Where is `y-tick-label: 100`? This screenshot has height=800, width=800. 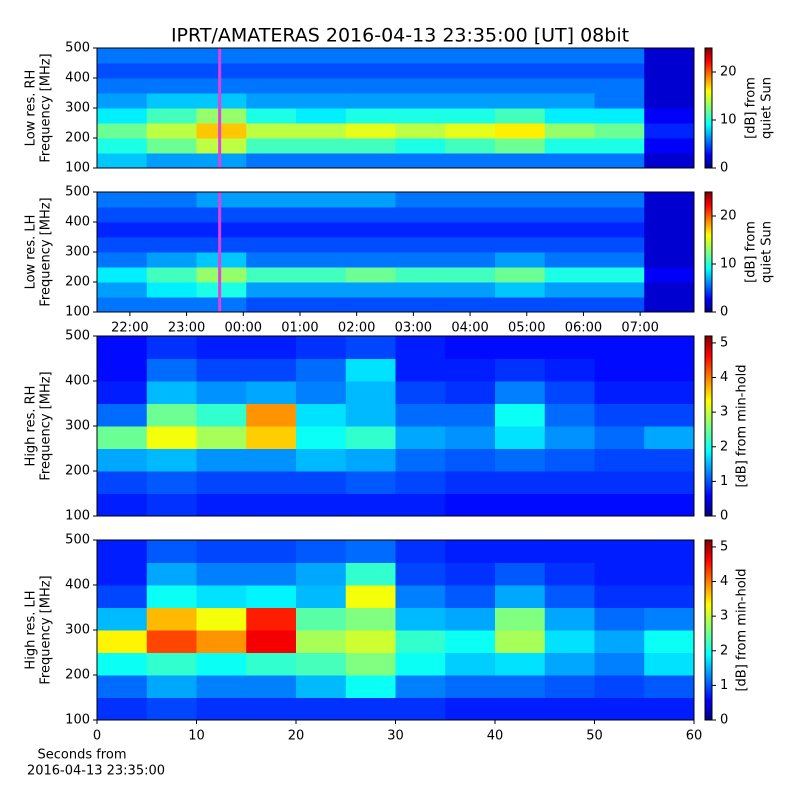
y-tick-label: 100 is located at coordinates (77, 312).